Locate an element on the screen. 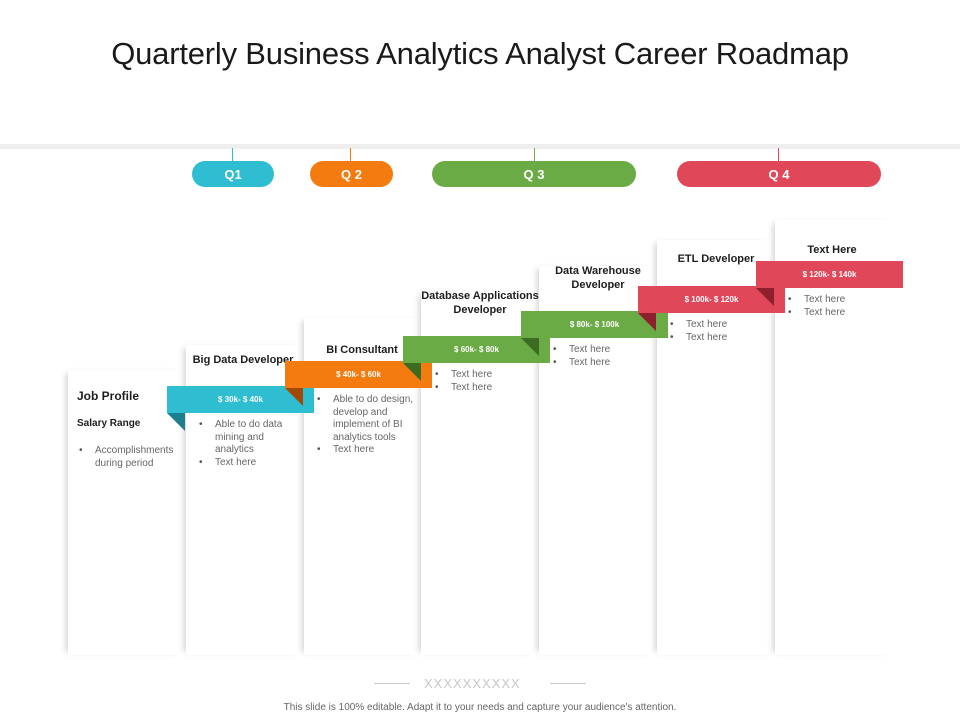  job-profile-label: Job Profile is located at coordinates (108, 396).